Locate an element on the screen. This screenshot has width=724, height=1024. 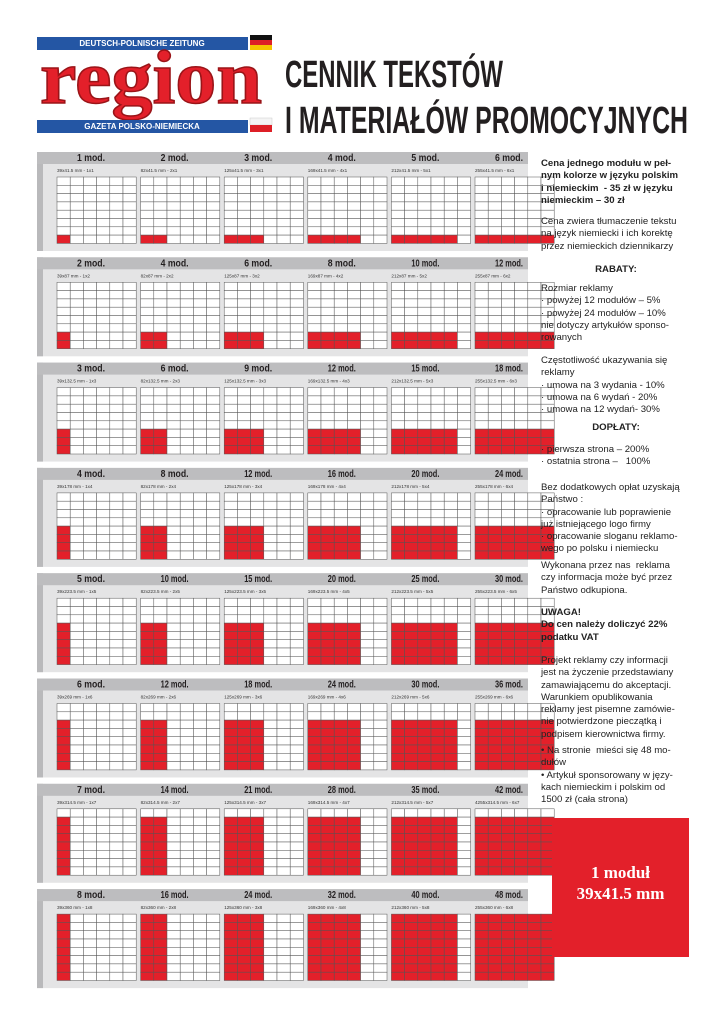
text-line: reklamy jest pisemne zamówie- is located at coordinates (608, 710).